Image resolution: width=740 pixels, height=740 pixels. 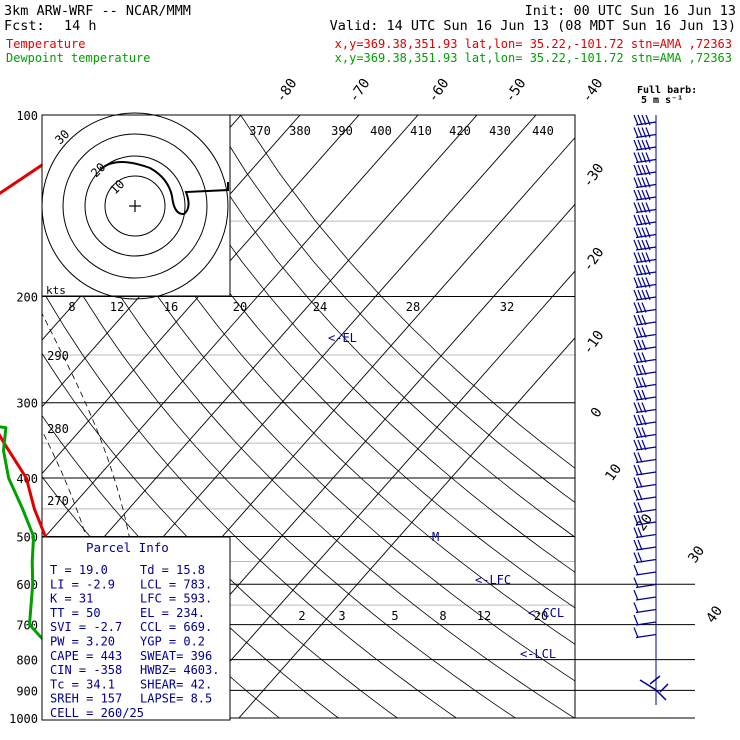 I want to click on parcel-info-right: LAPSE= 8.5, so click(x=176, y=699).